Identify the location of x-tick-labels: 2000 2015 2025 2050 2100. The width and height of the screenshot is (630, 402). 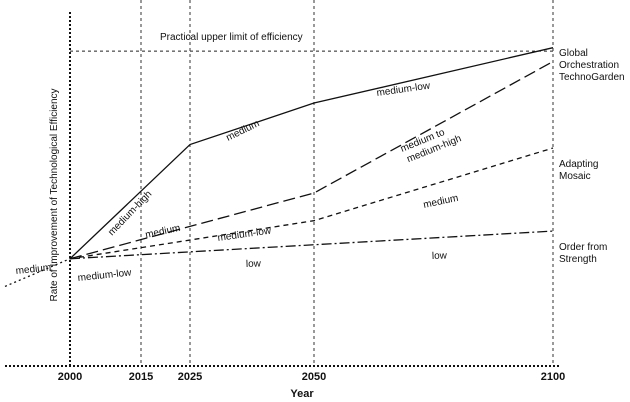
(311, 377).